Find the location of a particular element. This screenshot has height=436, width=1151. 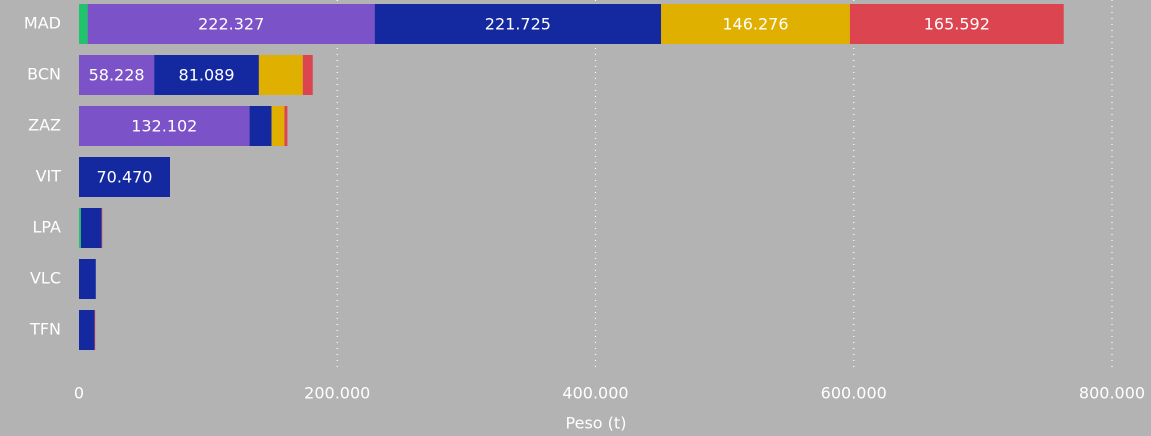

data-label: 58.228 is located at coordinates (117, 75).